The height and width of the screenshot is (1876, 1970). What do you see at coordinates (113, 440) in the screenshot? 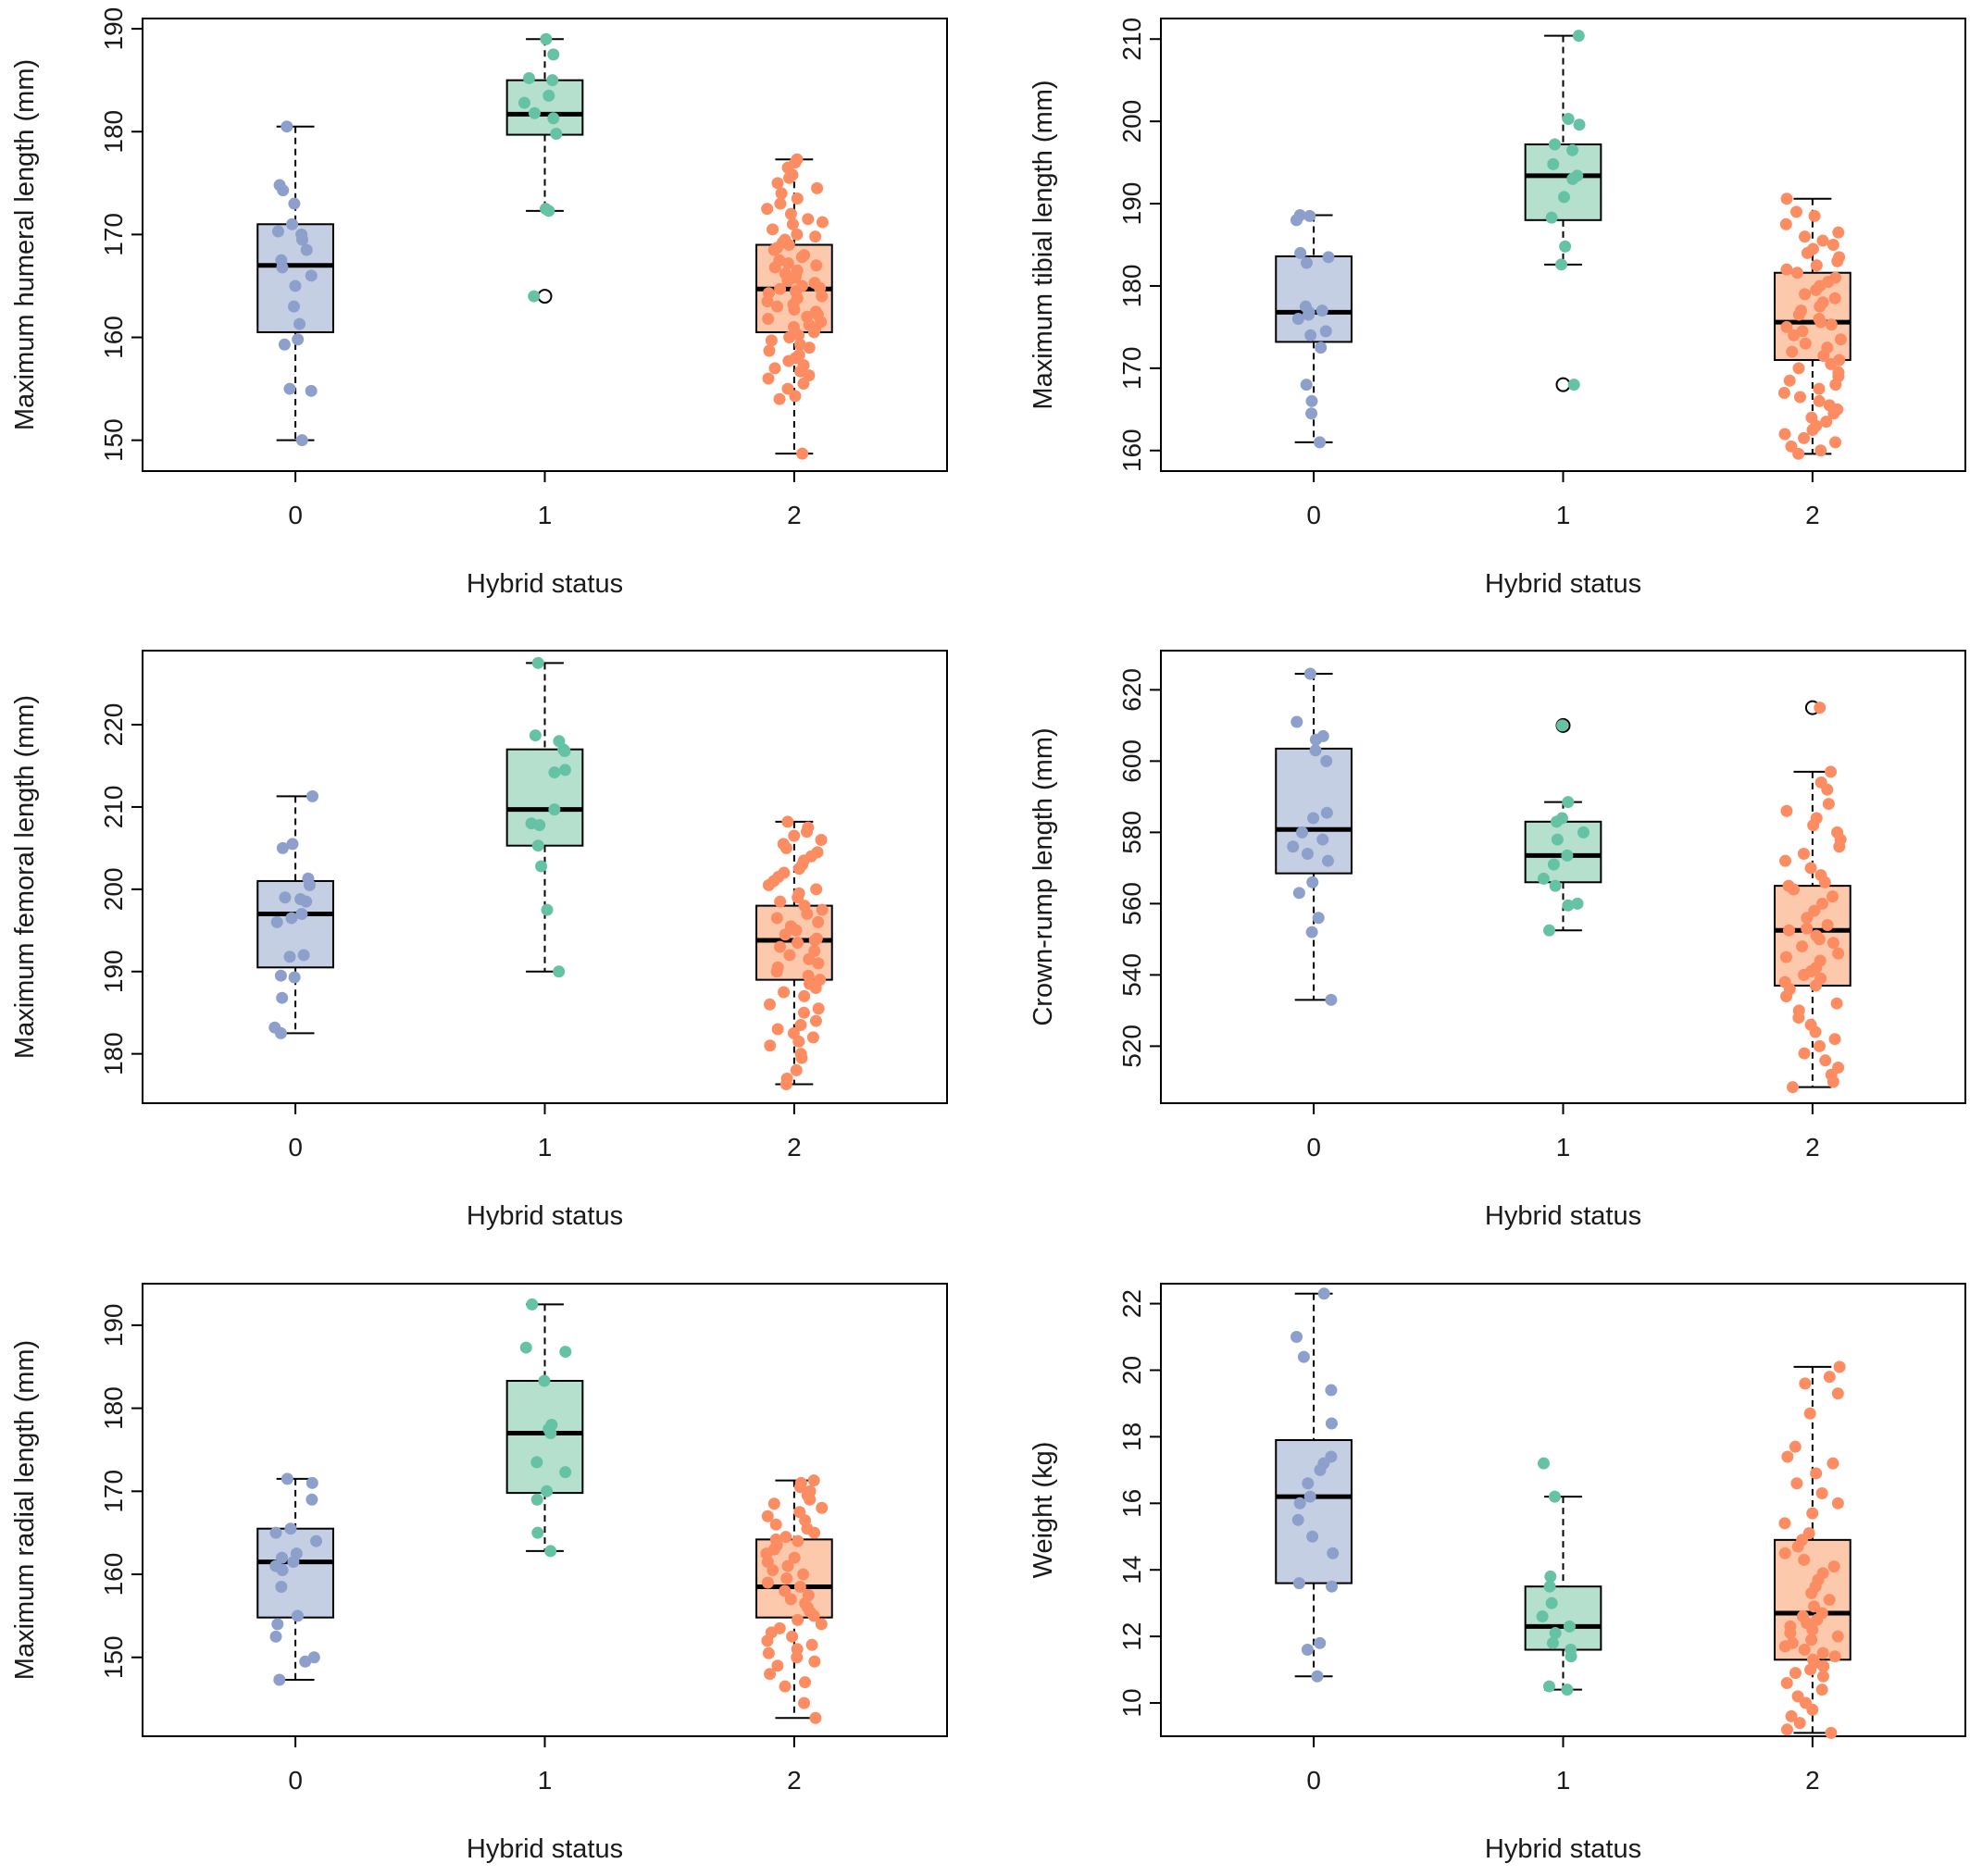
I see `y-tick-label: 150` at bounding box center [113, 440].